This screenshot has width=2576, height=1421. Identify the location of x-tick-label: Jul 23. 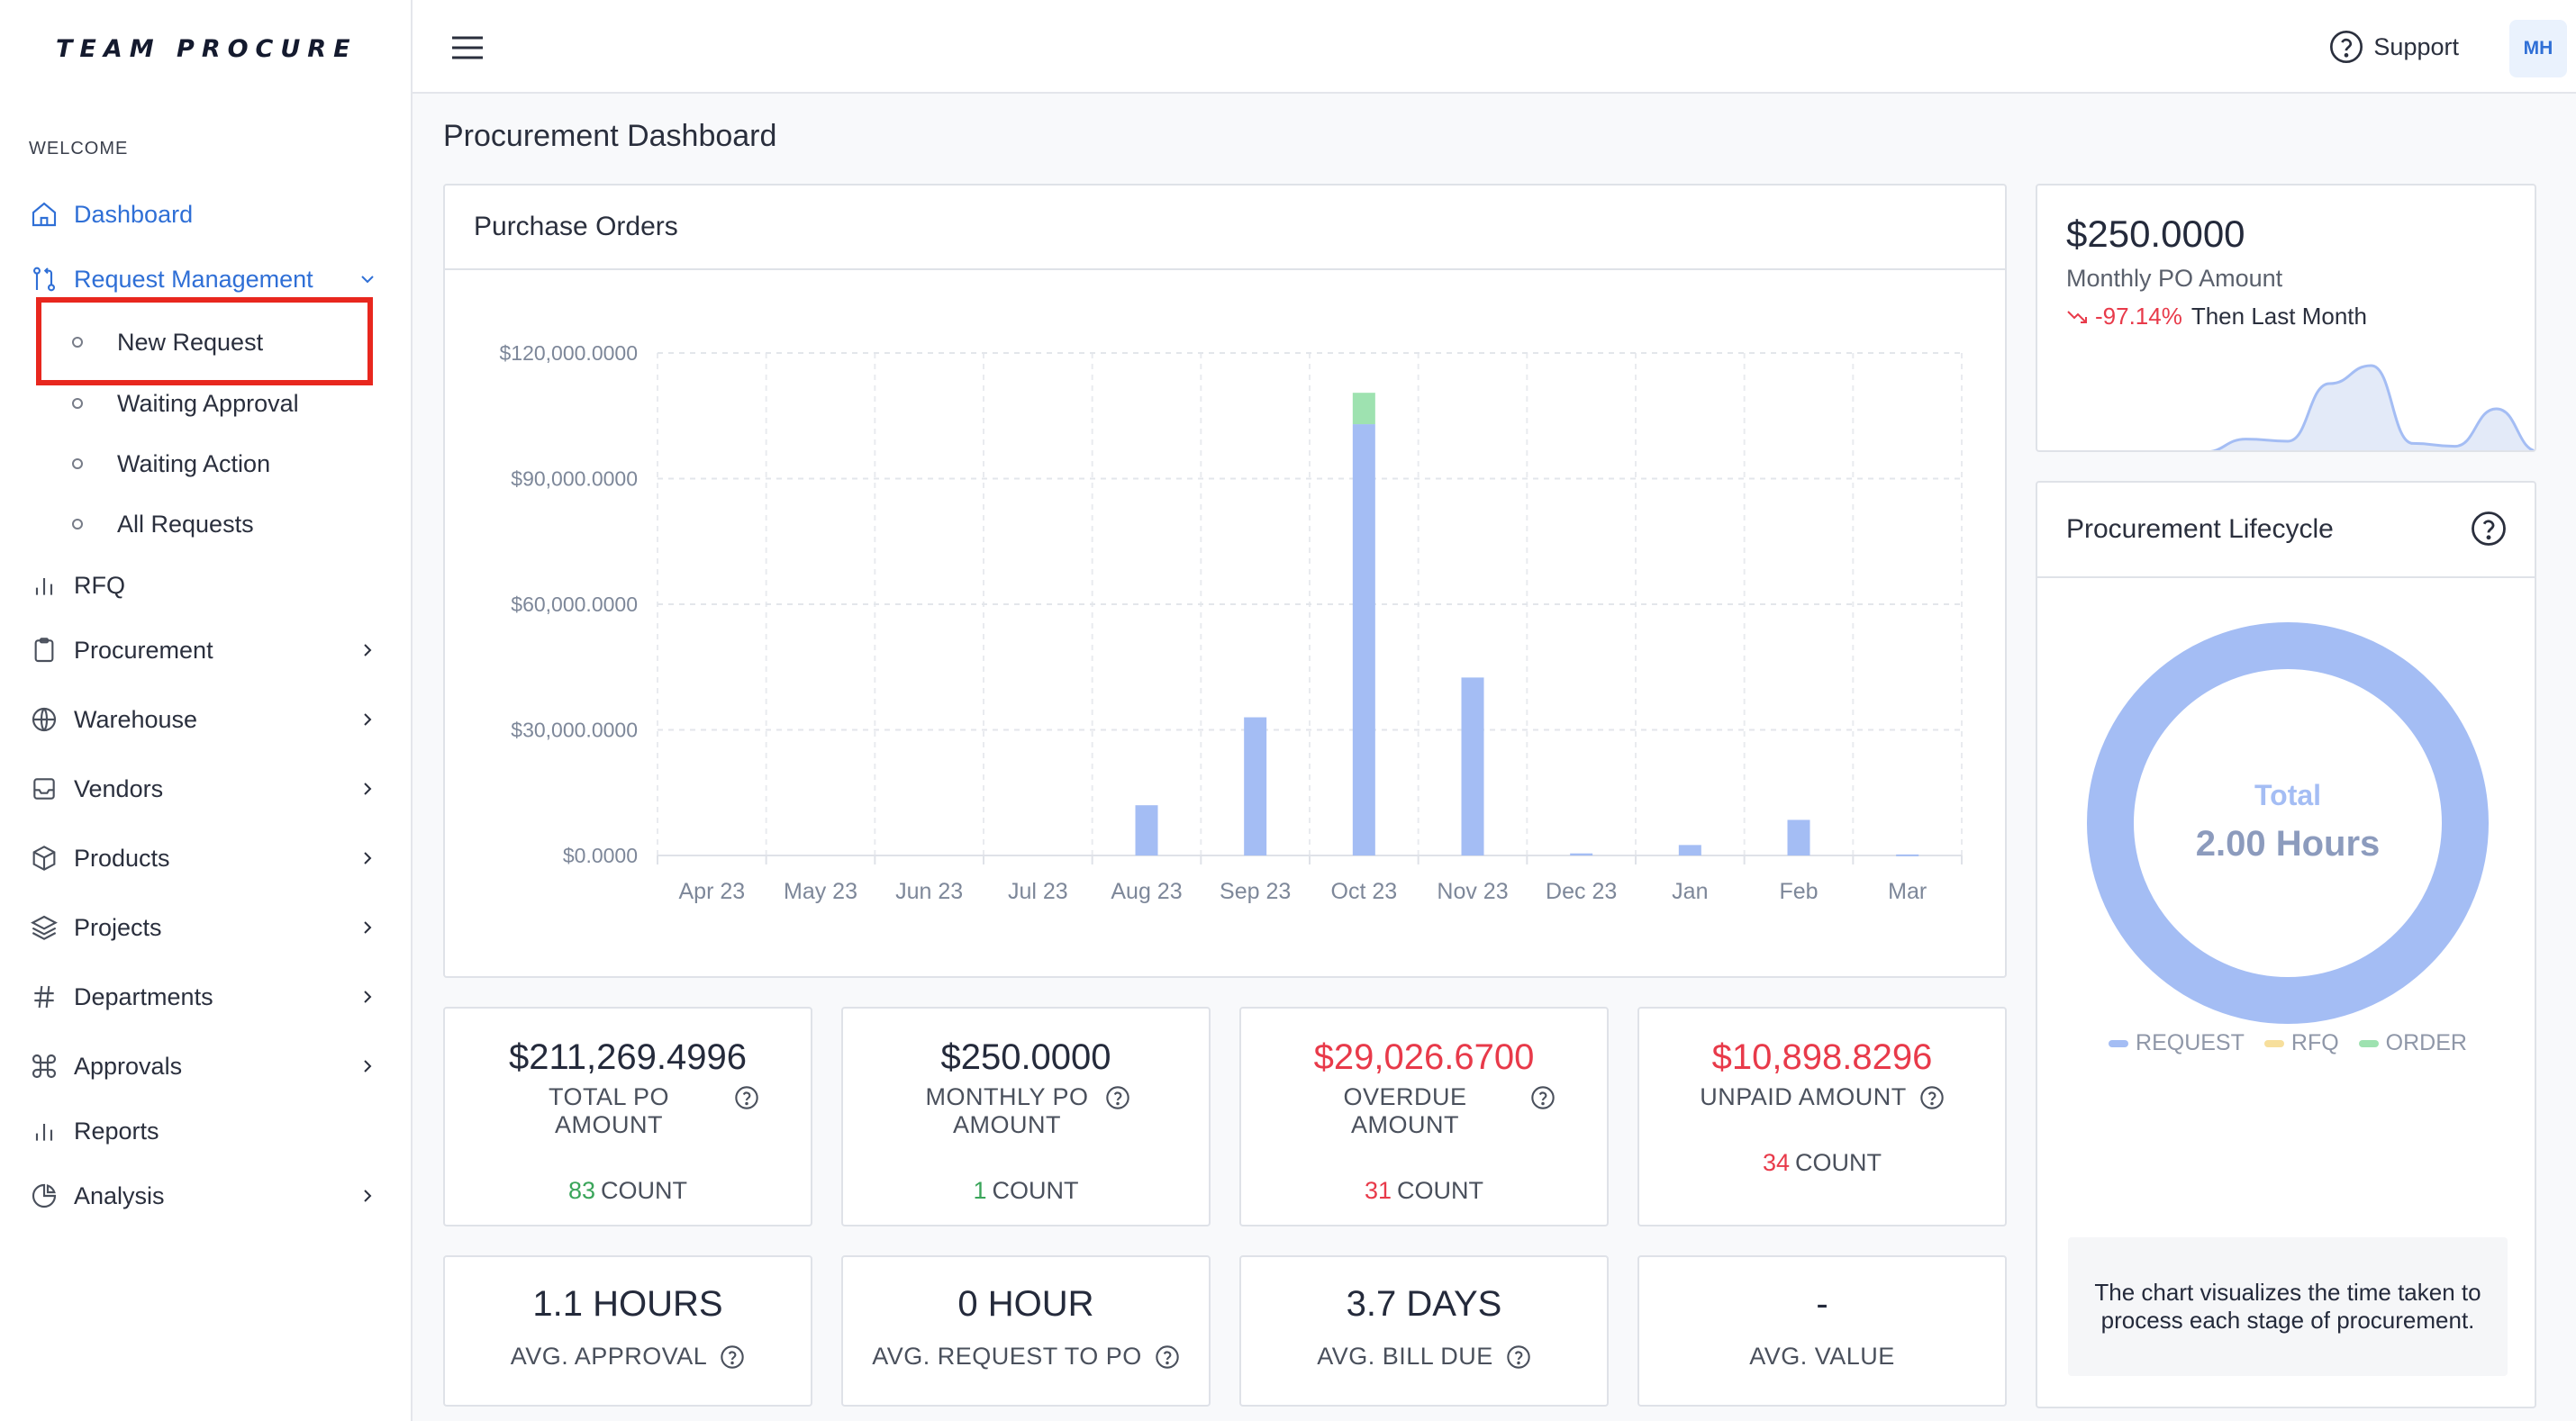
(1038, 892).